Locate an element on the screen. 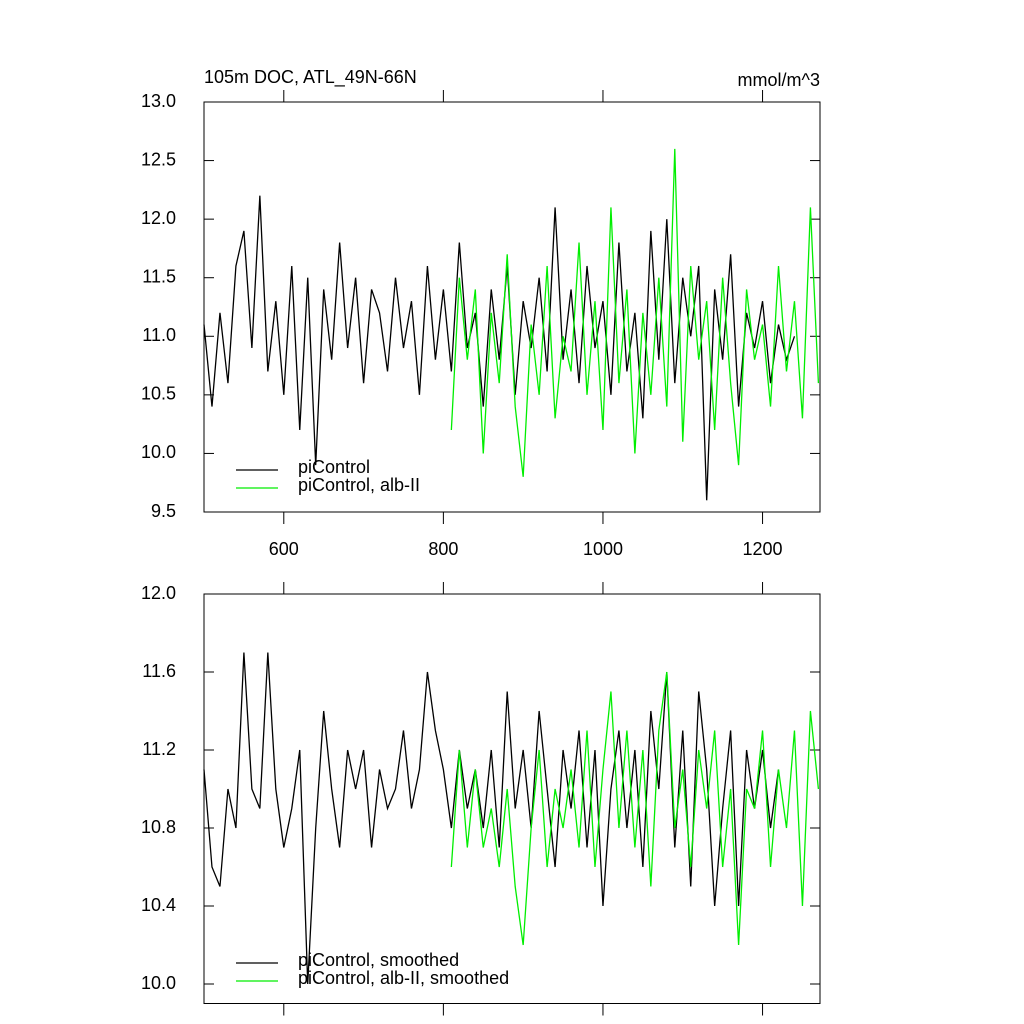  y-tick-label: 10.4 is located at coordinates (158, 905).